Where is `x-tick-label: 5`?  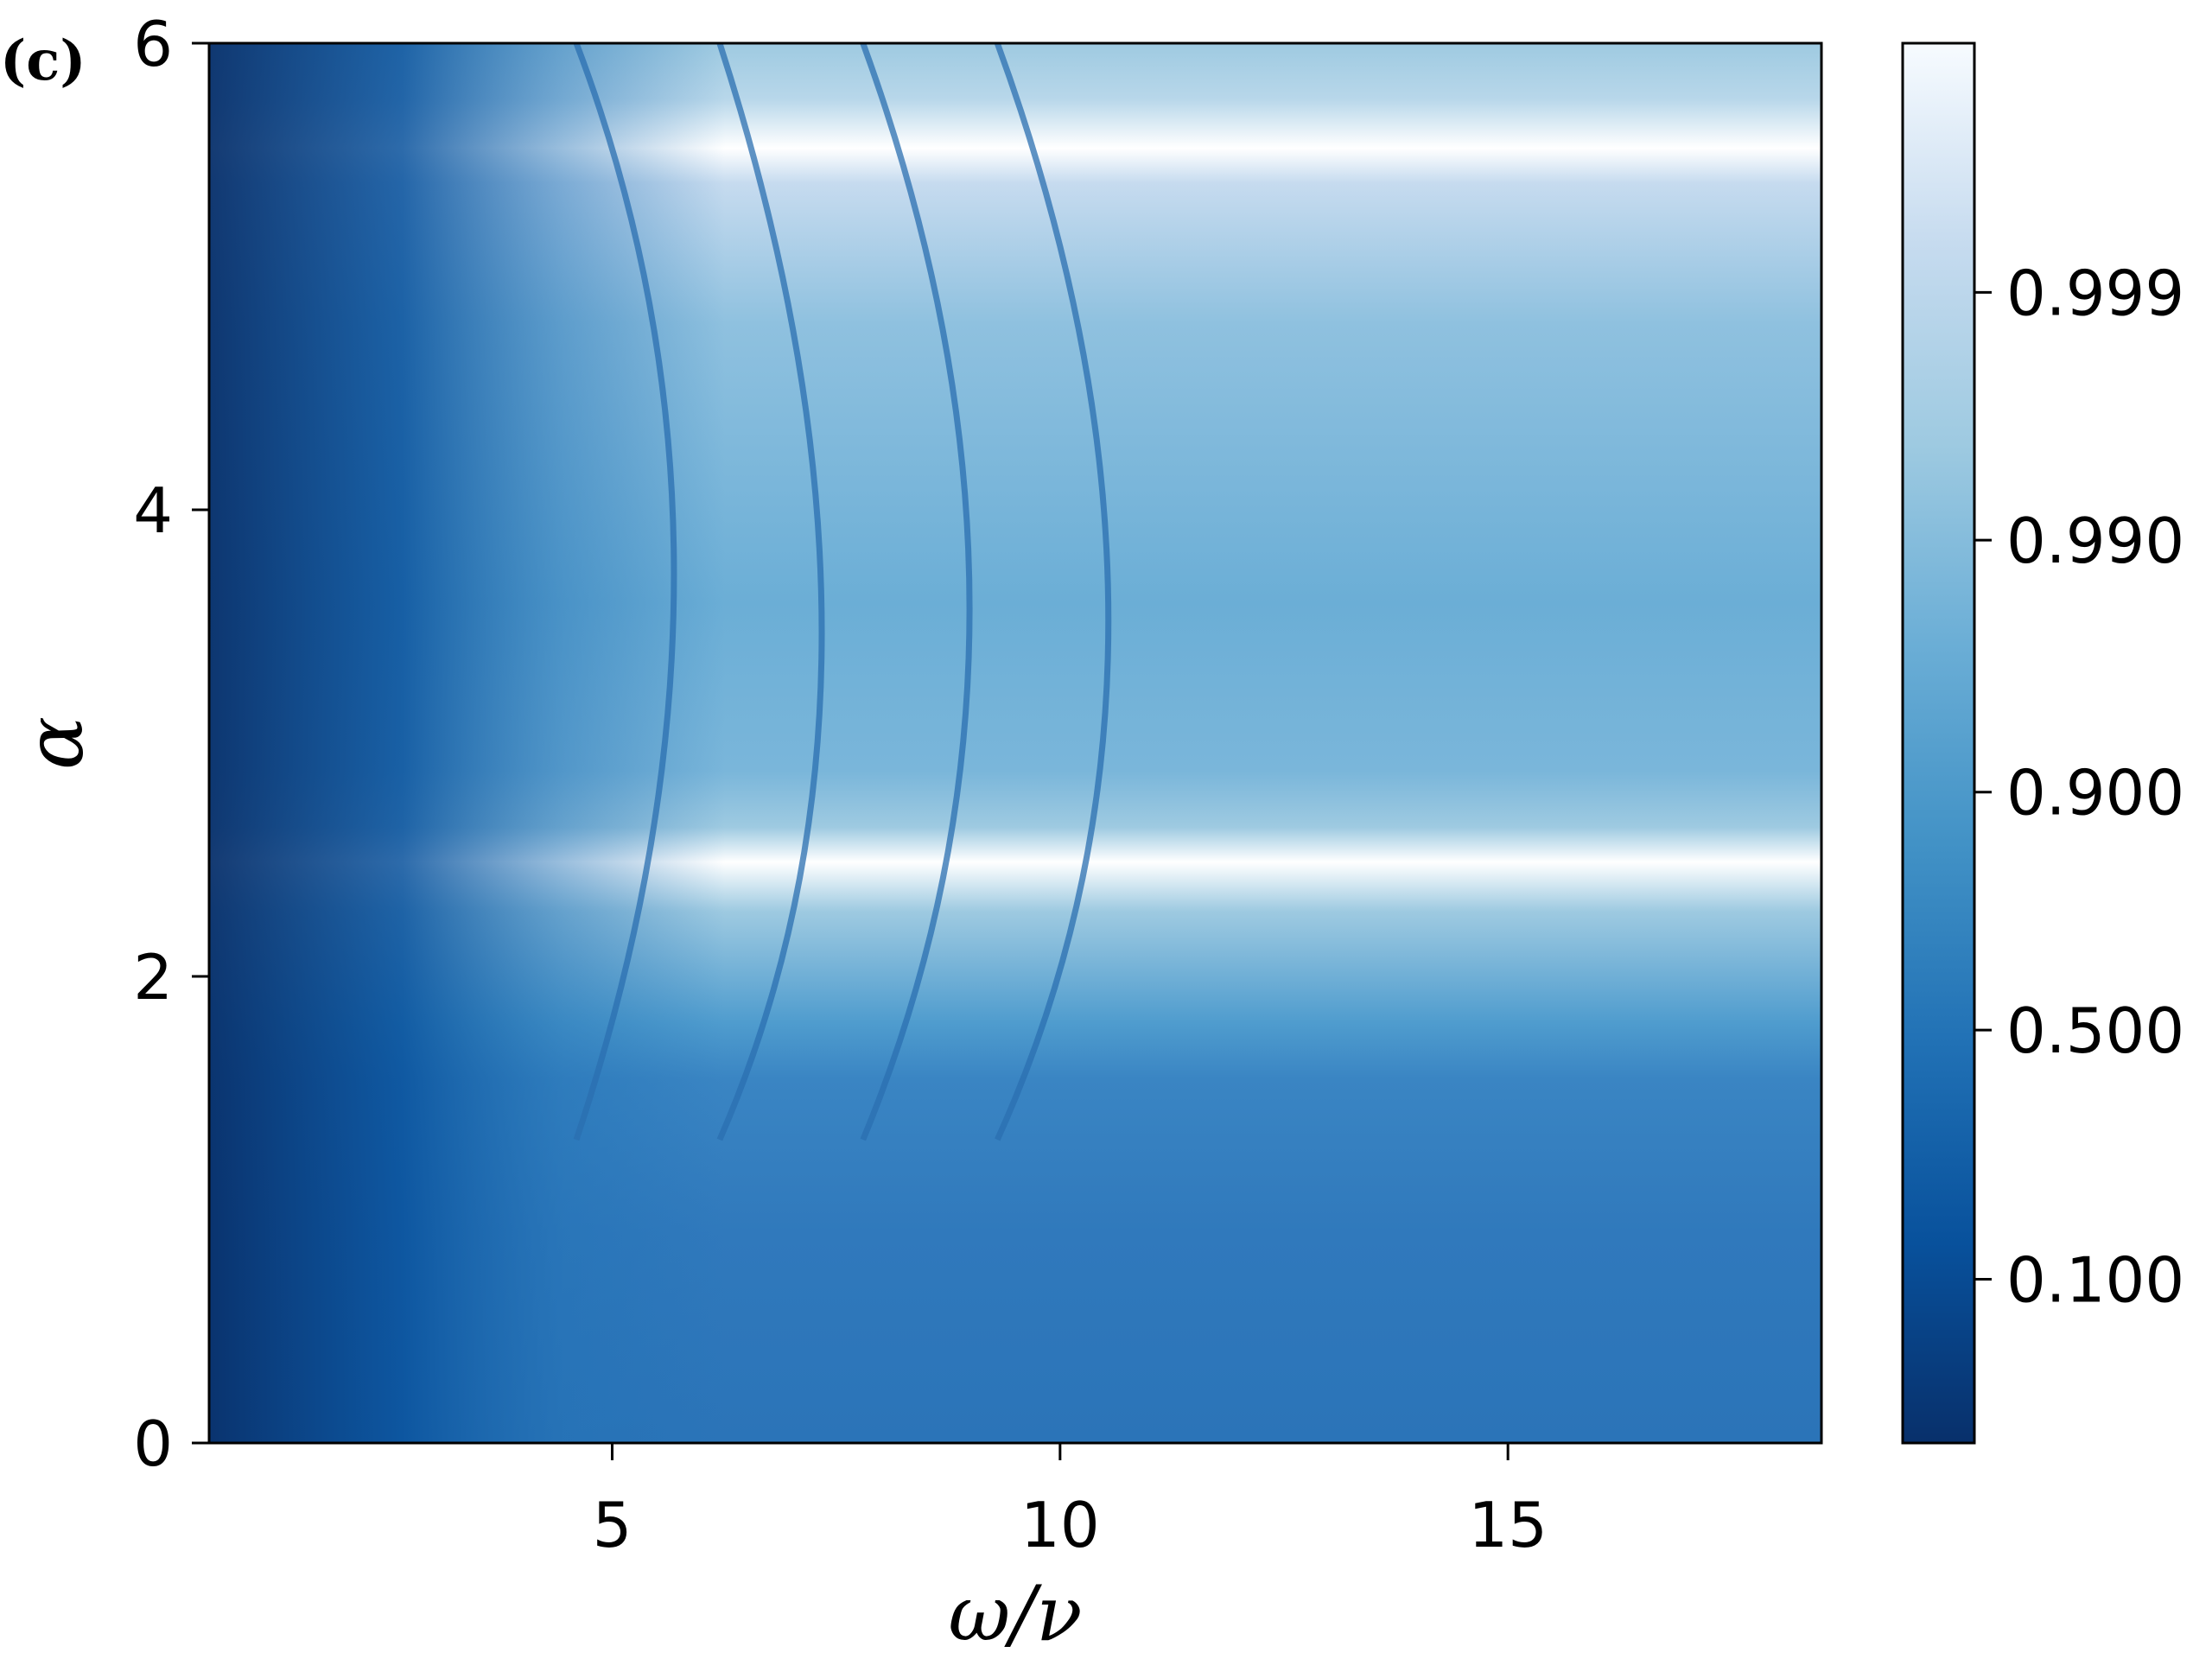
x-tick-label: 5 is located at coordinates (612, 1525).